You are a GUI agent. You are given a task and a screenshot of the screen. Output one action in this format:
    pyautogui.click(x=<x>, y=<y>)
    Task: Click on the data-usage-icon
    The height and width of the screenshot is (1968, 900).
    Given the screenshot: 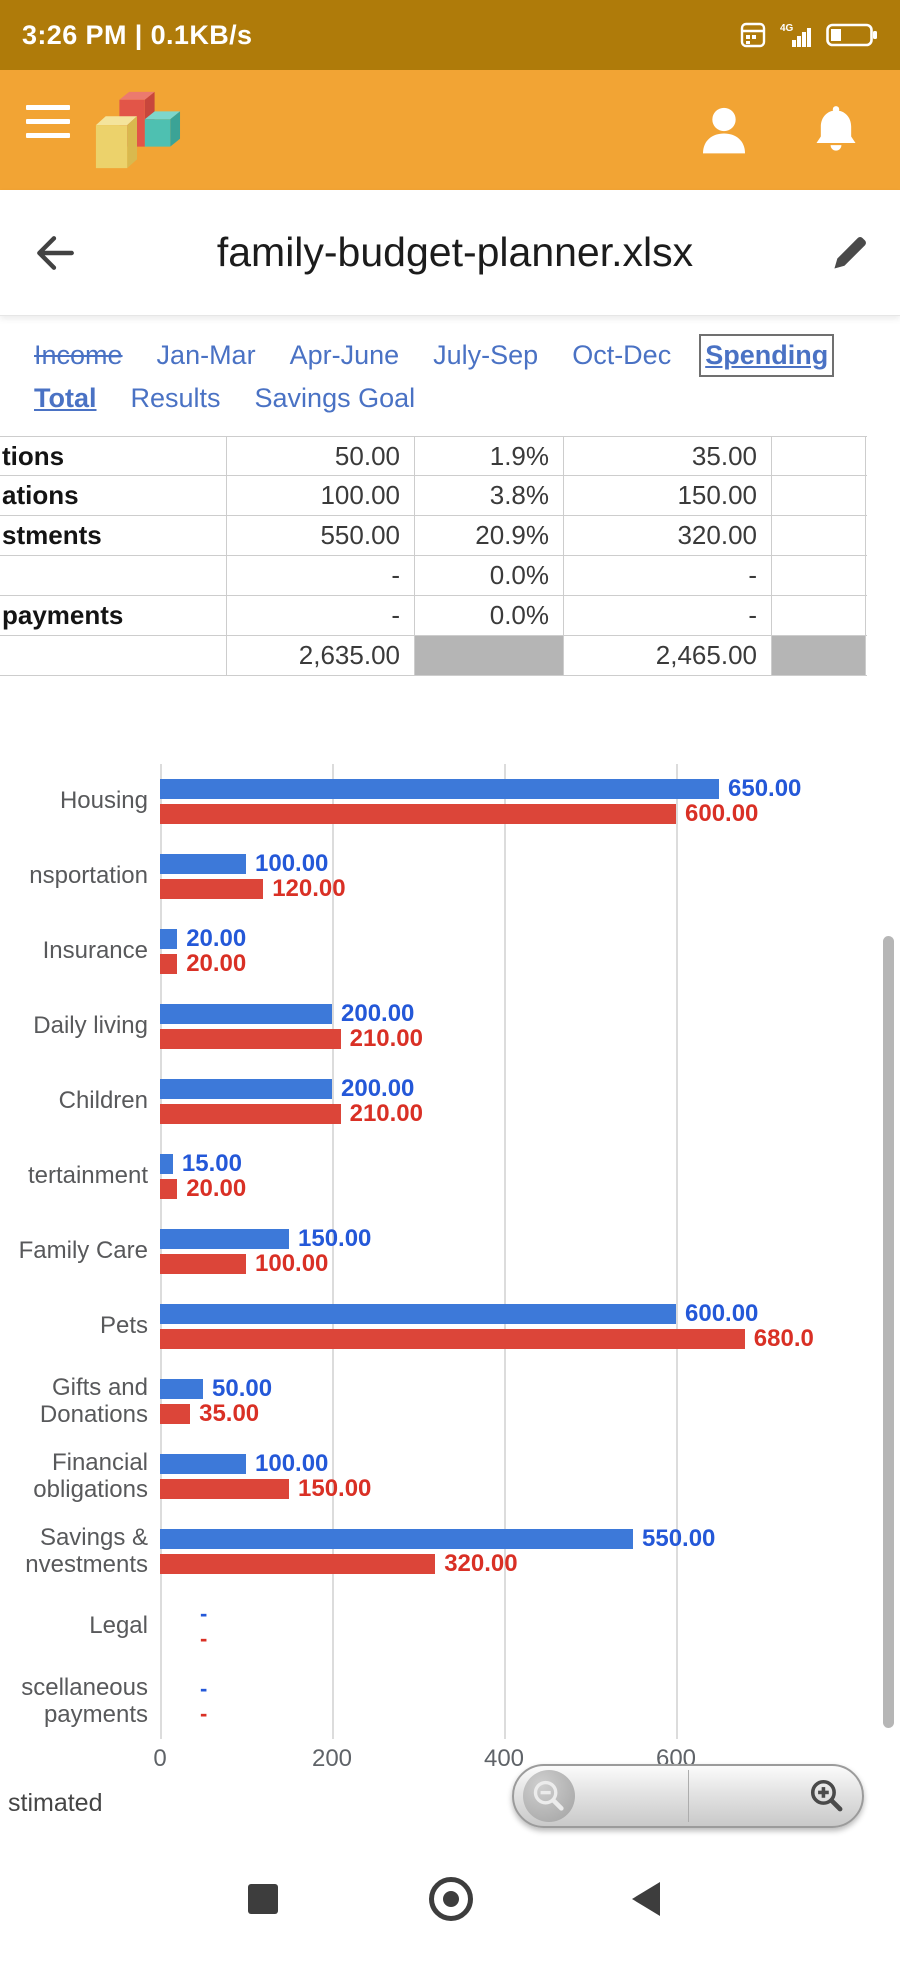 What is the action you would take?
    pyautogui.click(x=753, y=35)
    